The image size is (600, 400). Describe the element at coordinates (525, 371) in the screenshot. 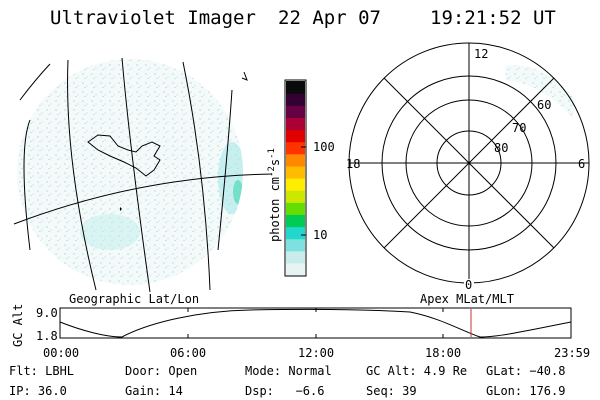

I see `glat-value: GLat: −40.8` at that location.